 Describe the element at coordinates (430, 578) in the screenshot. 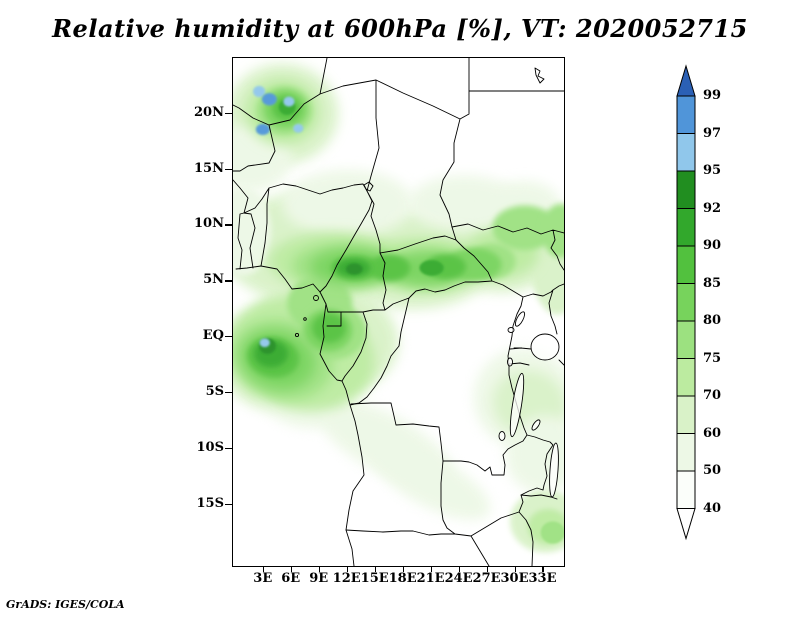

I see `x-tick-label: 21E` at that location.